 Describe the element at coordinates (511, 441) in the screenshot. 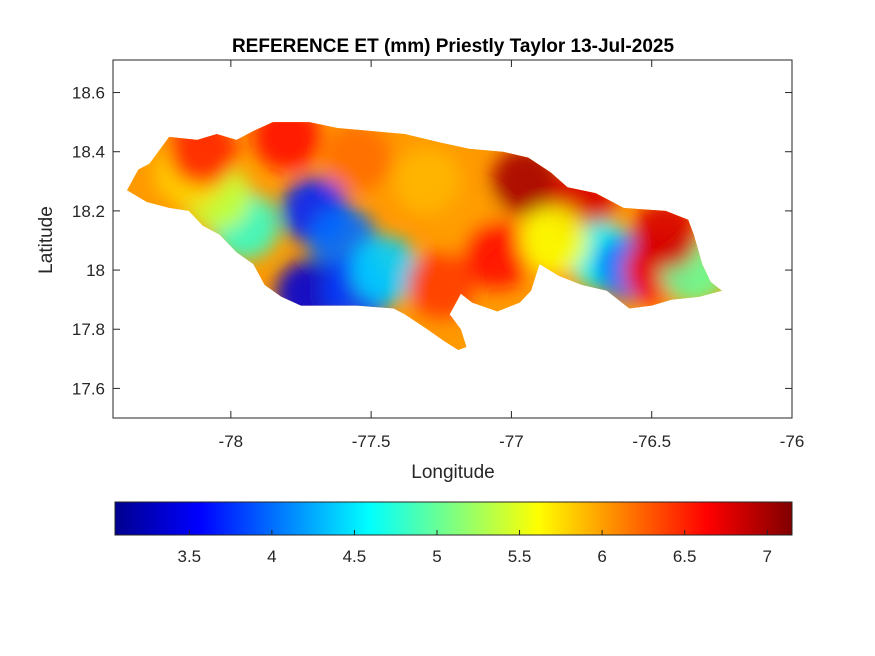

I see `x-tick-label: -77` at that location.